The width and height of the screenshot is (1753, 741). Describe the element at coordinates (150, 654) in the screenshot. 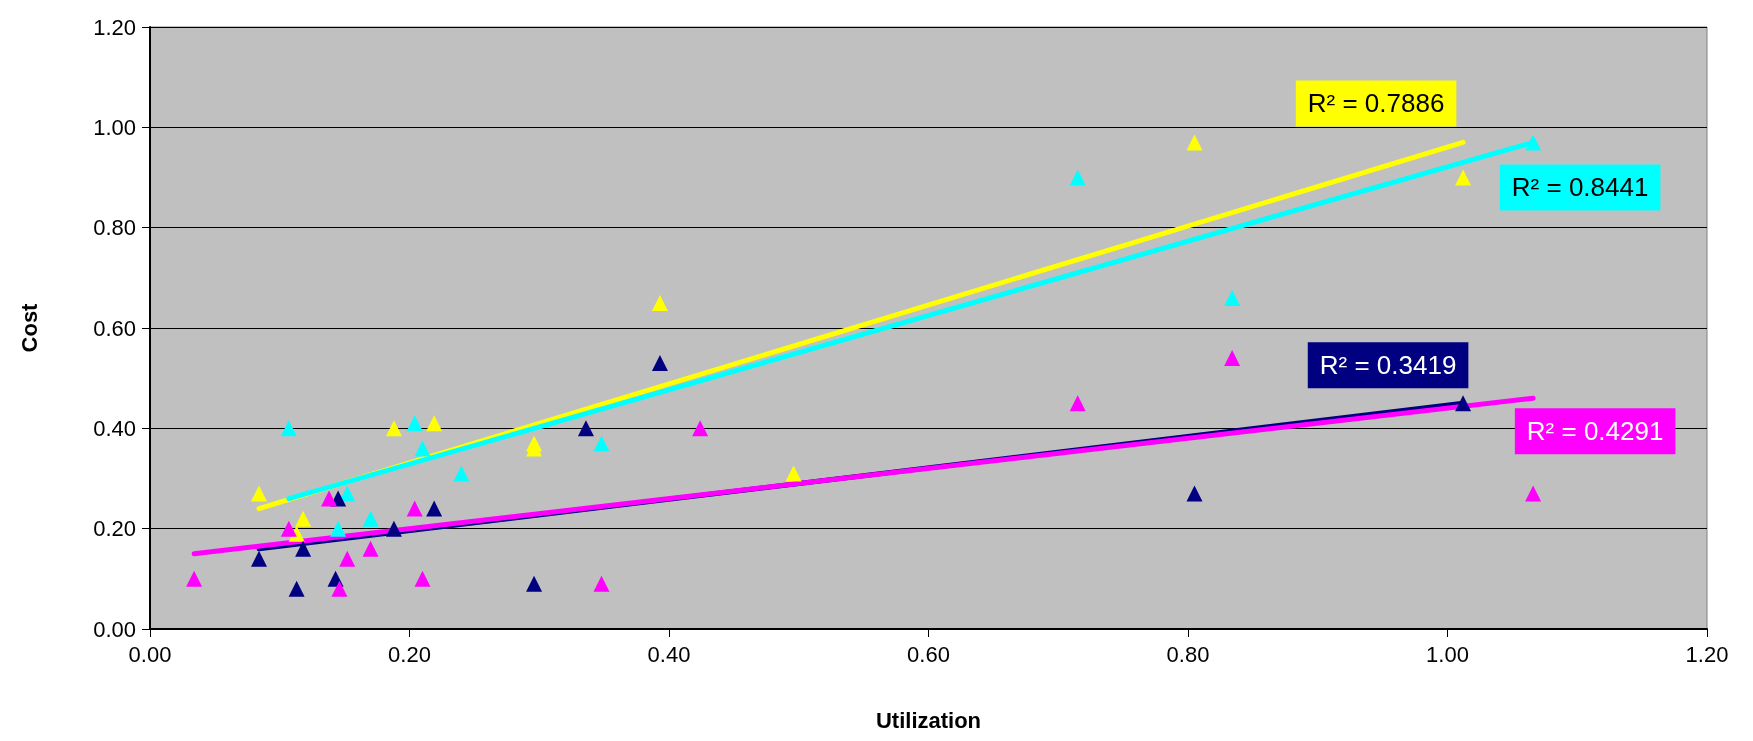

I see `x-tick-label: 0.00` at that location.